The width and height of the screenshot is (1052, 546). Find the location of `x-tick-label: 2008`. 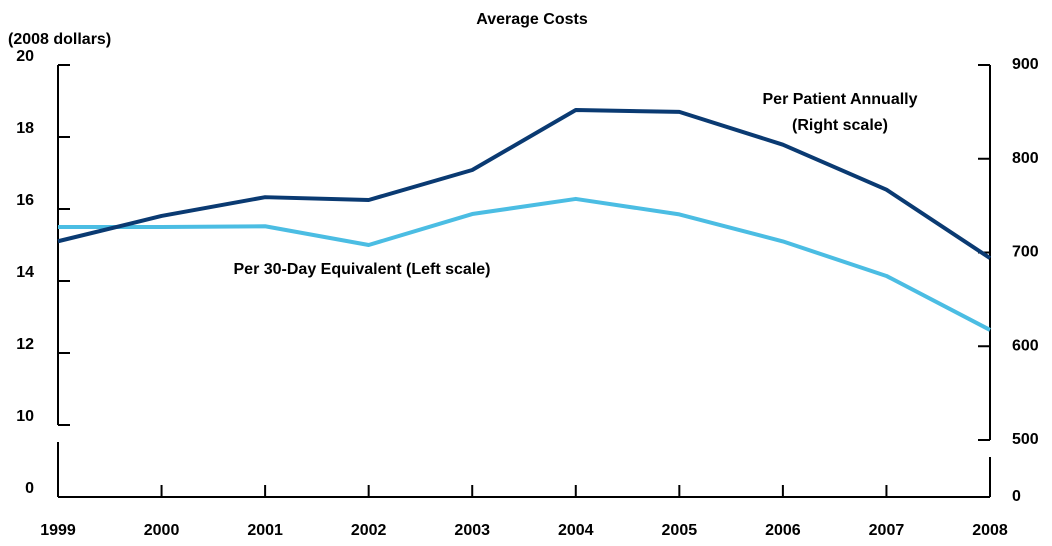

x-tick-label: 2008 is located at coordinates (990, 530).